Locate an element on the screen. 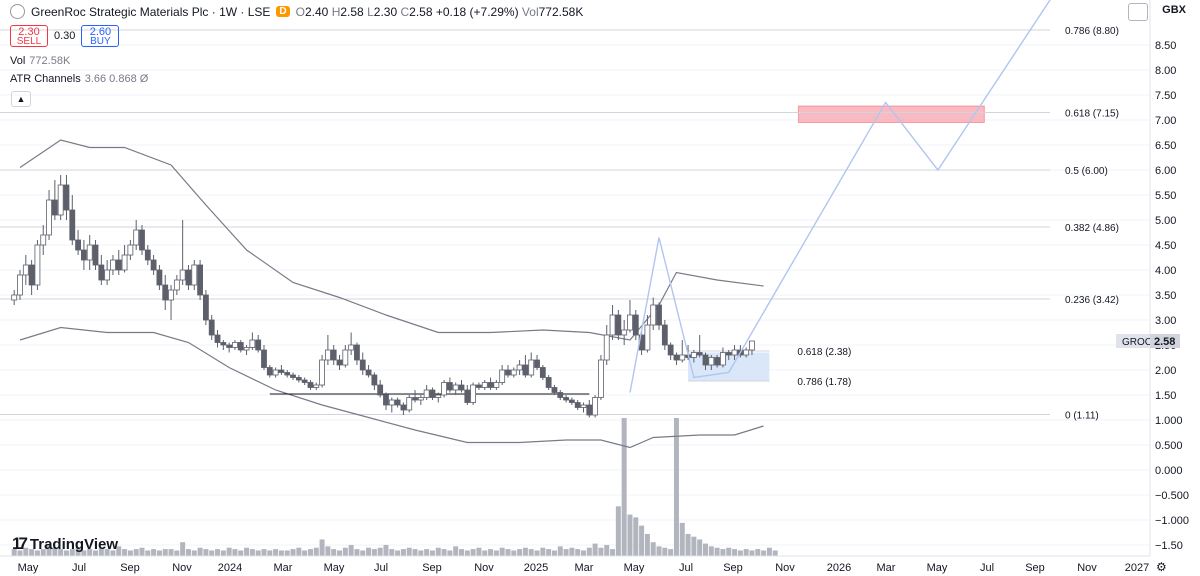  volume-indicator-legend: Vol 772.58K is located at coordinates (40, 61).